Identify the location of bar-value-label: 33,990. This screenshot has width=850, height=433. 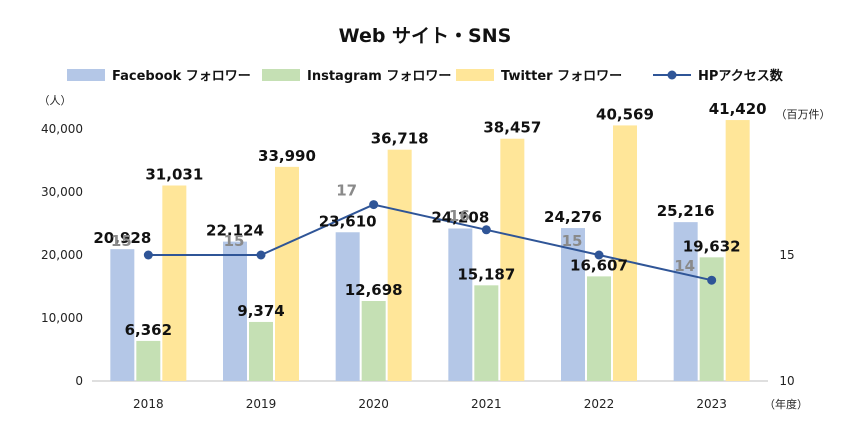
(287, 156).